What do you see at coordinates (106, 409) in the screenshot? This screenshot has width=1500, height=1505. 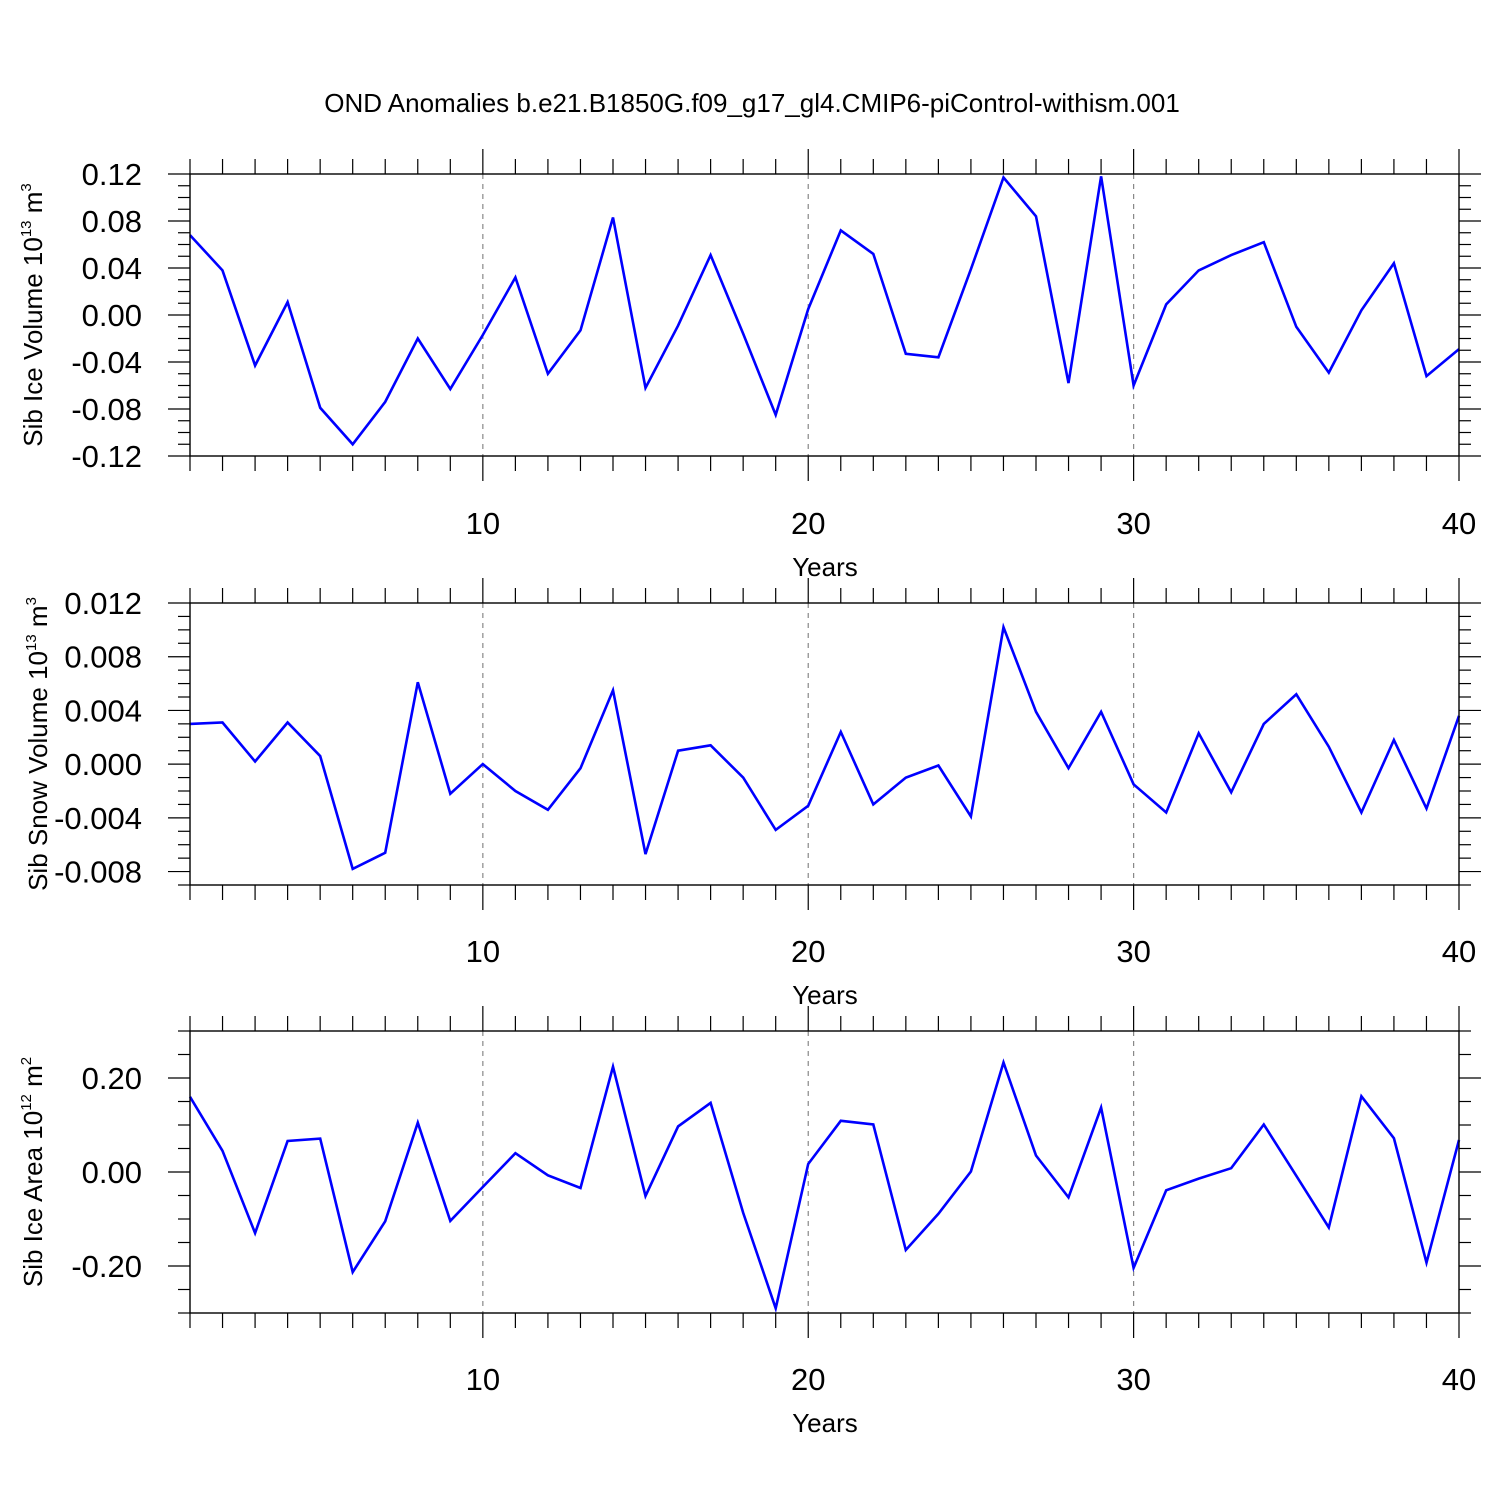 I see `y-tick-label: -0.08` at bounding box center [106, 409].